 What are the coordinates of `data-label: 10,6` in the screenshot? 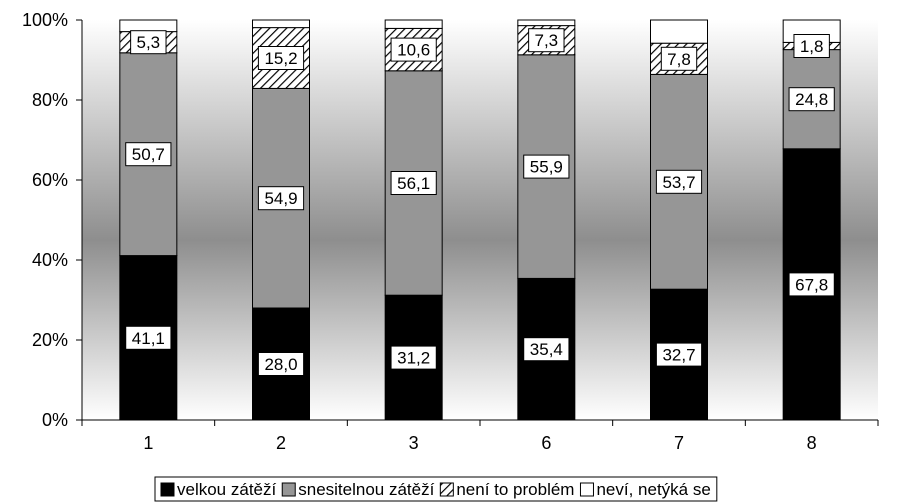 It's located at (413, 50).